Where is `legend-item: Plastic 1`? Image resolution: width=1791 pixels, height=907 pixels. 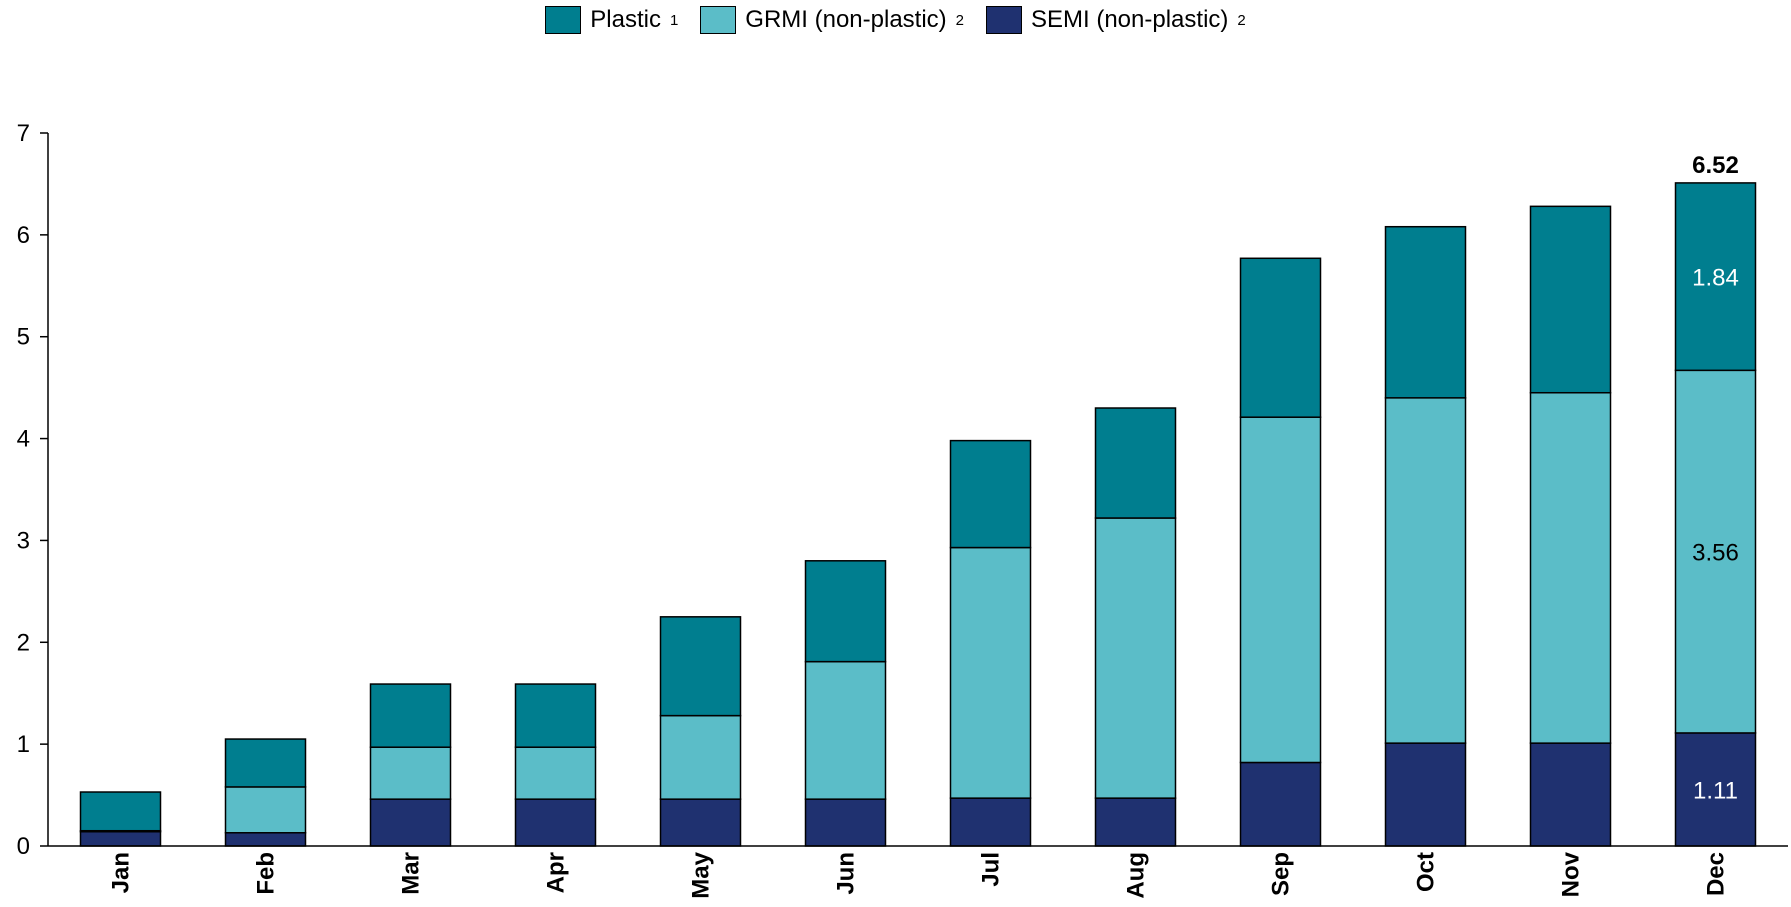
legend-item: Plastic 1 is located at coordinates (611, 20).